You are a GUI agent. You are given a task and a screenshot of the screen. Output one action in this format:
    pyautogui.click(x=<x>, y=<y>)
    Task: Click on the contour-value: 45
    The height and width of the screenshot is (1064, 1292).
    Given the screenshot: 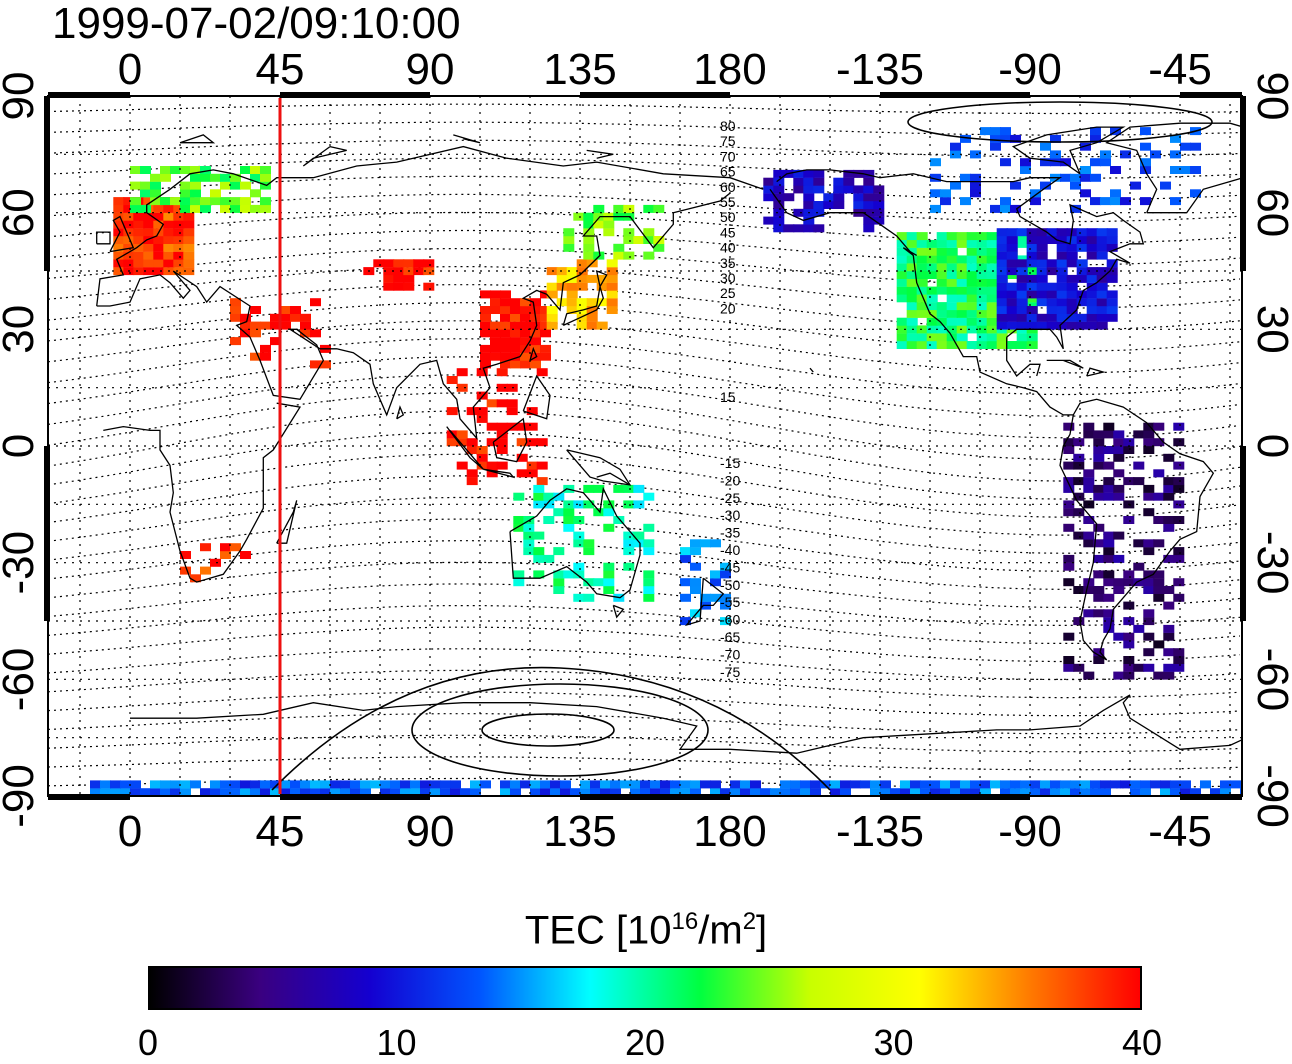 What is the action you would take?
    pyautogui.click(x=728, y=232)
    